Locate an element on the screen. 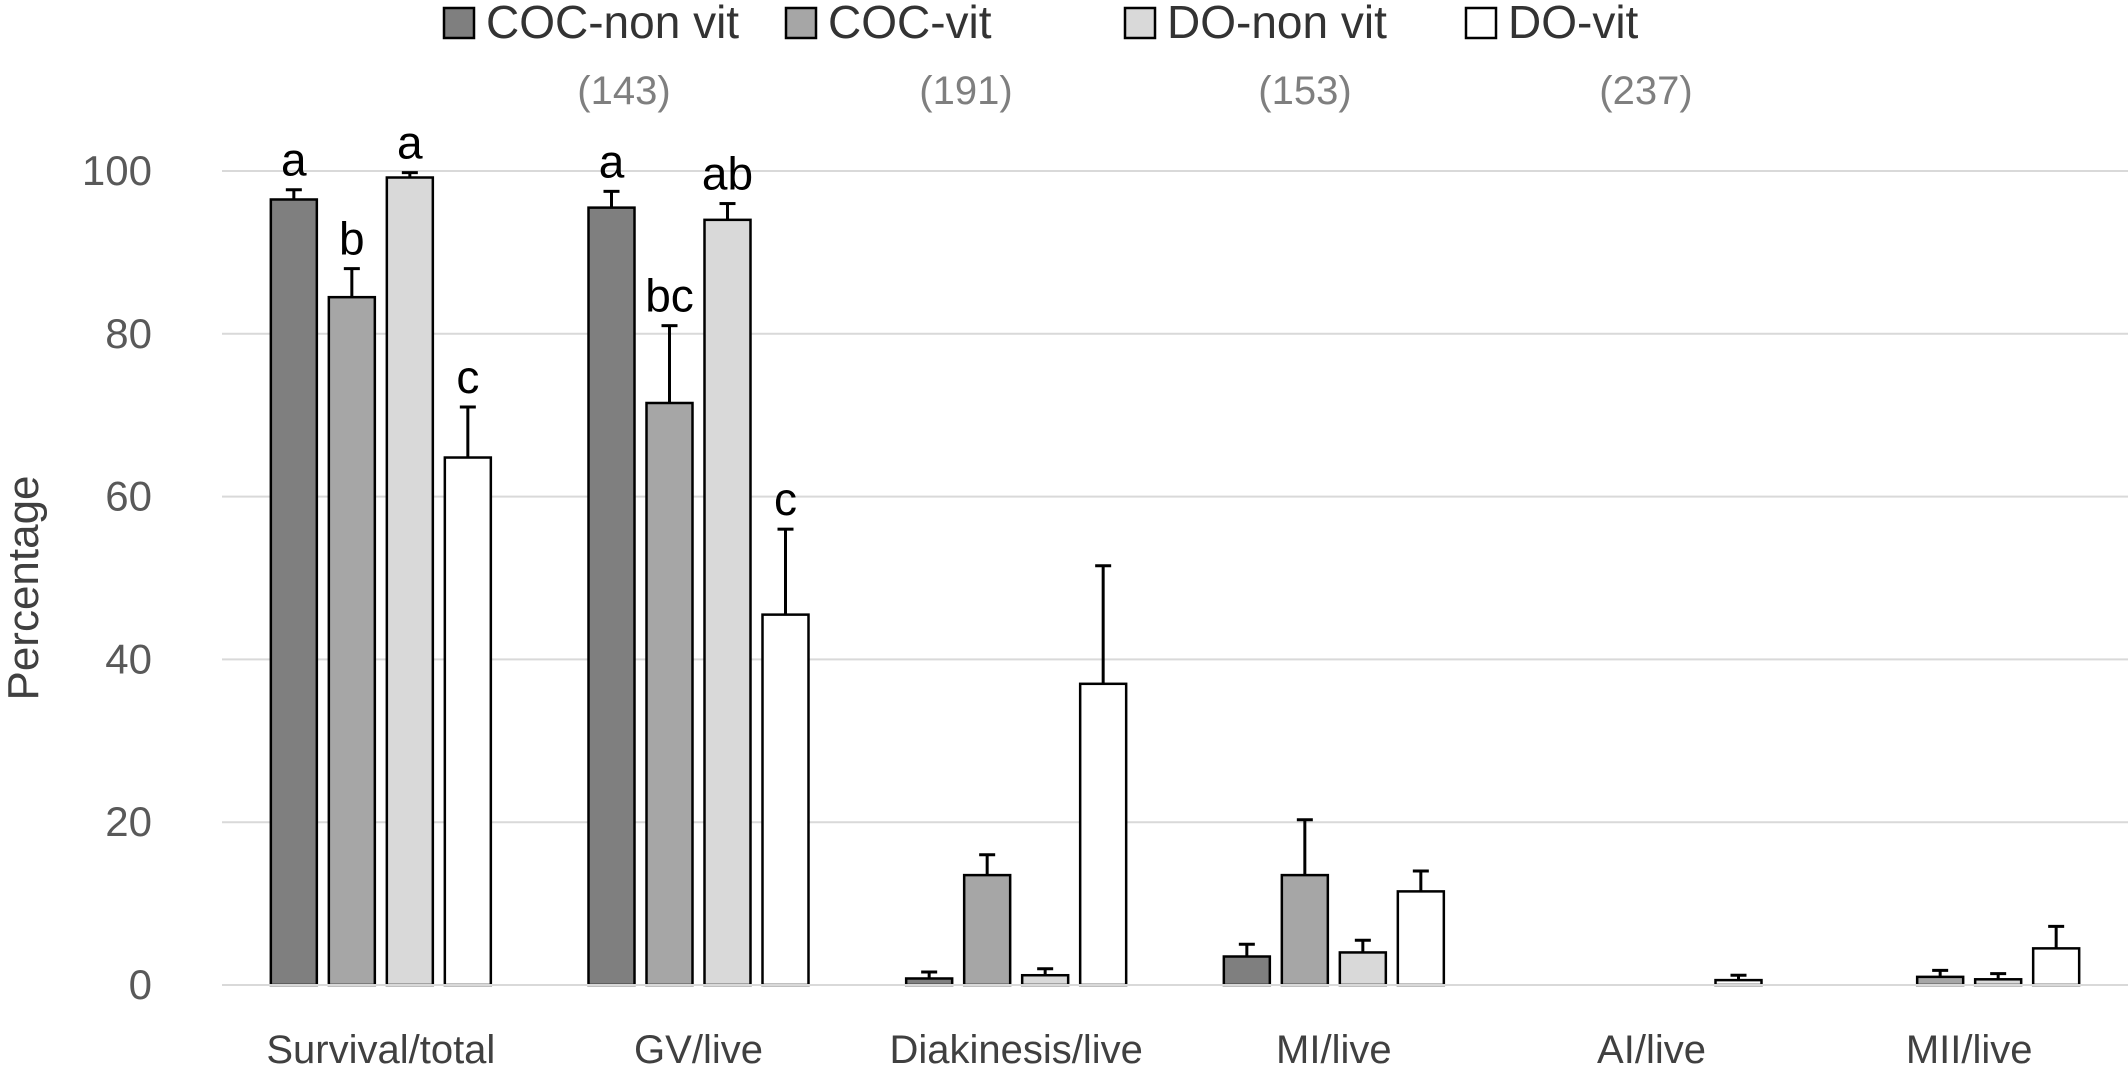  category-label: Diakinesis/live is located at coordinates (1015, 1050).